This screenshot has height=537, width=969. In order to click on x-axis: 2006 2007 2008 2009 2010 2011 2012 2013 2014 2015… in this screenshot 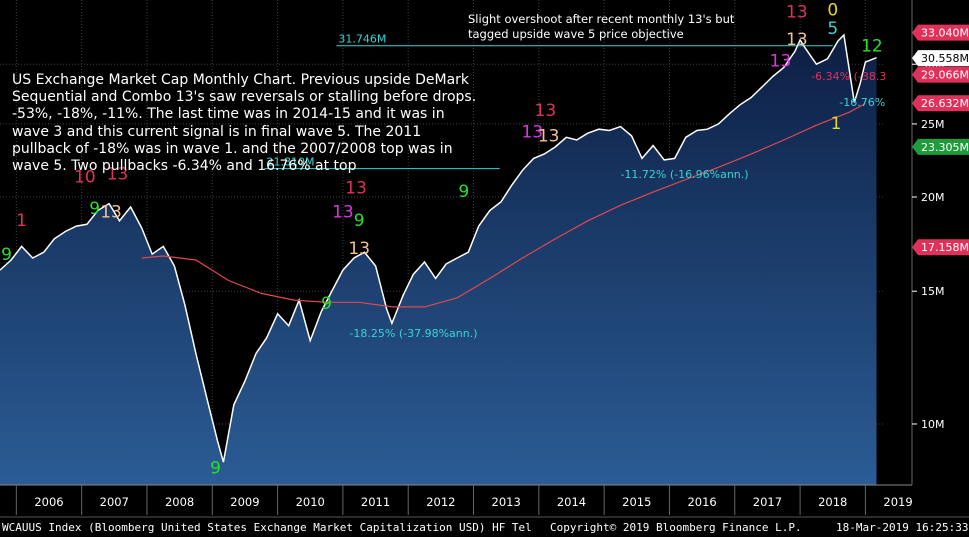, I will do `click(484, 501)`.